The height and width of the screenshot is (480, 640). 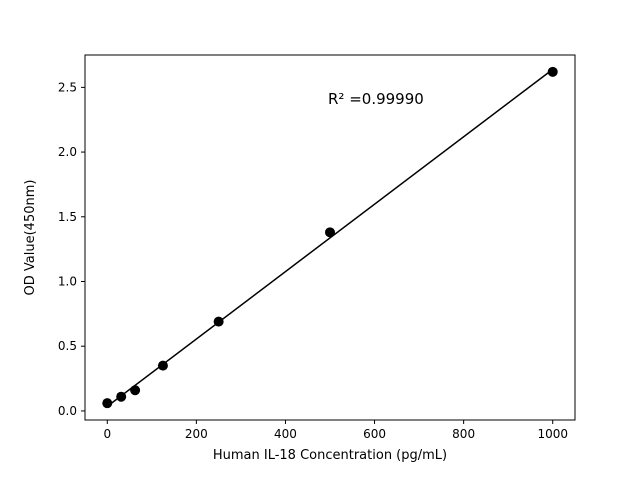 I want to click on y-tick-label: 2.0, so click(x=67, y=152).